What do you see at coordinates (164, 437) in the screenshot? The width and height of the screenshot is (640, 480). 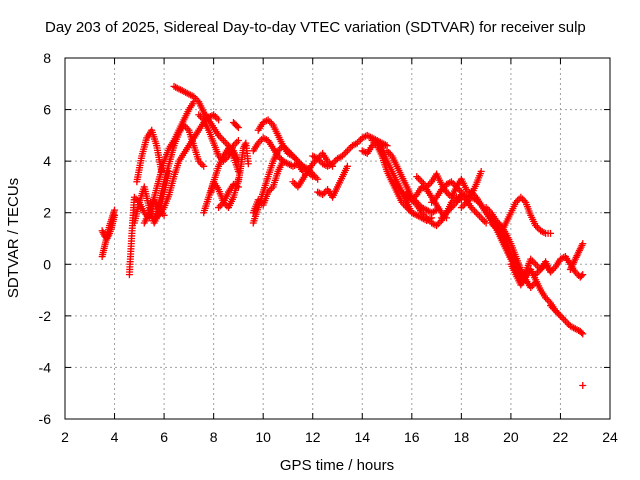 I see `x-tick-label: 6` at bounding box center [164, 437].